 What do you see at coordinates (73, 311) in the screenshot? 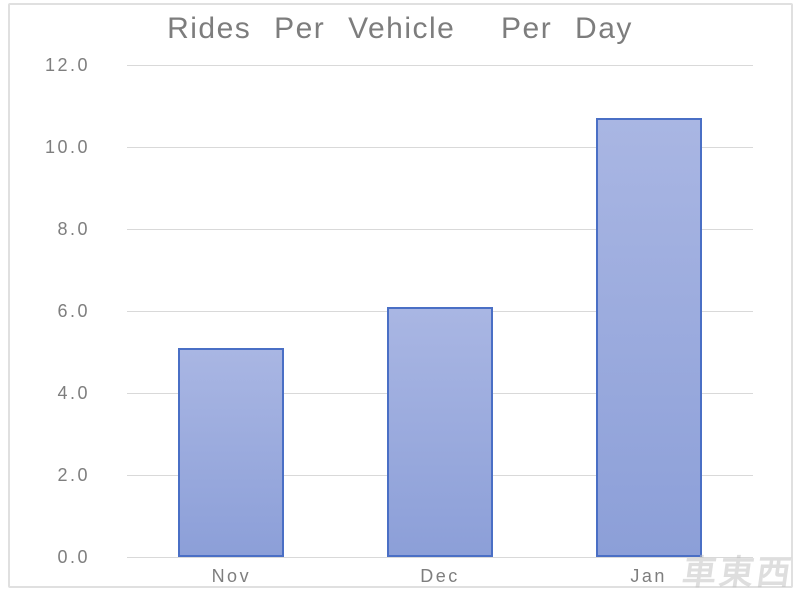
I see `y-tick-label: 6.0` at bounding box center [73, 311].